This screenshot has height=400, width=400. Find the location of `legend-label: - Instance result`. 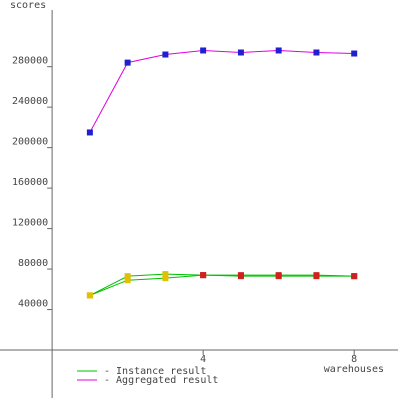

legend-label: - Instance result is located at coordinates (155, 371).